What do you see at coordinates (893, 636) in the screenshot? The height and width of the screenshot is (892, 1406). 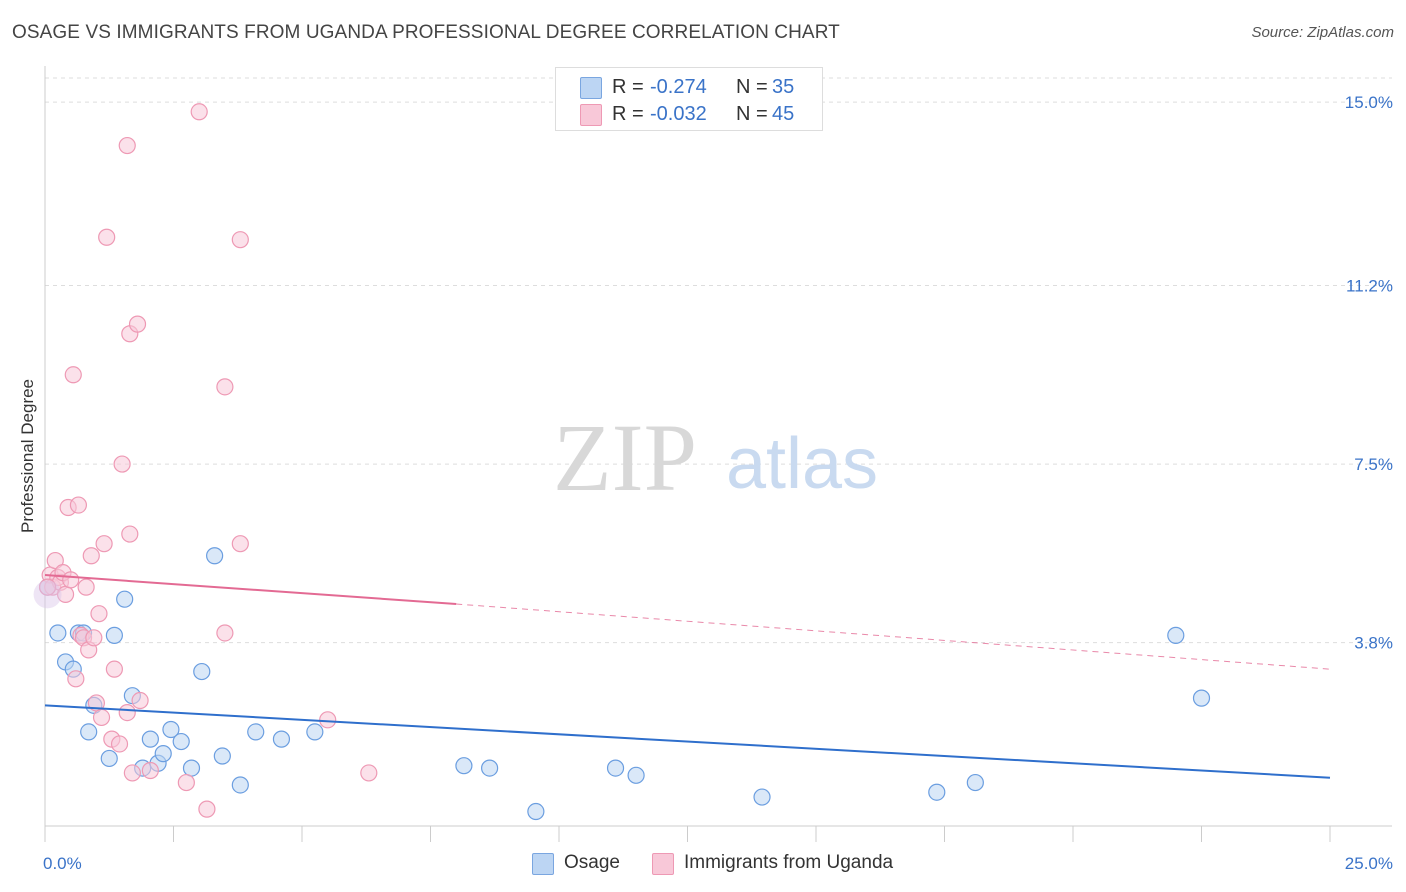 I see `uganda-trend-extension` at bounding box center [893, 636].